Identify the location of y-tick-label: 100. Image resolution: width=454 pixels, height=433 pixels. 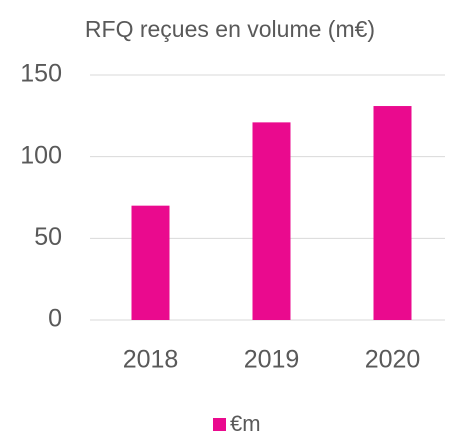
(41, 155).